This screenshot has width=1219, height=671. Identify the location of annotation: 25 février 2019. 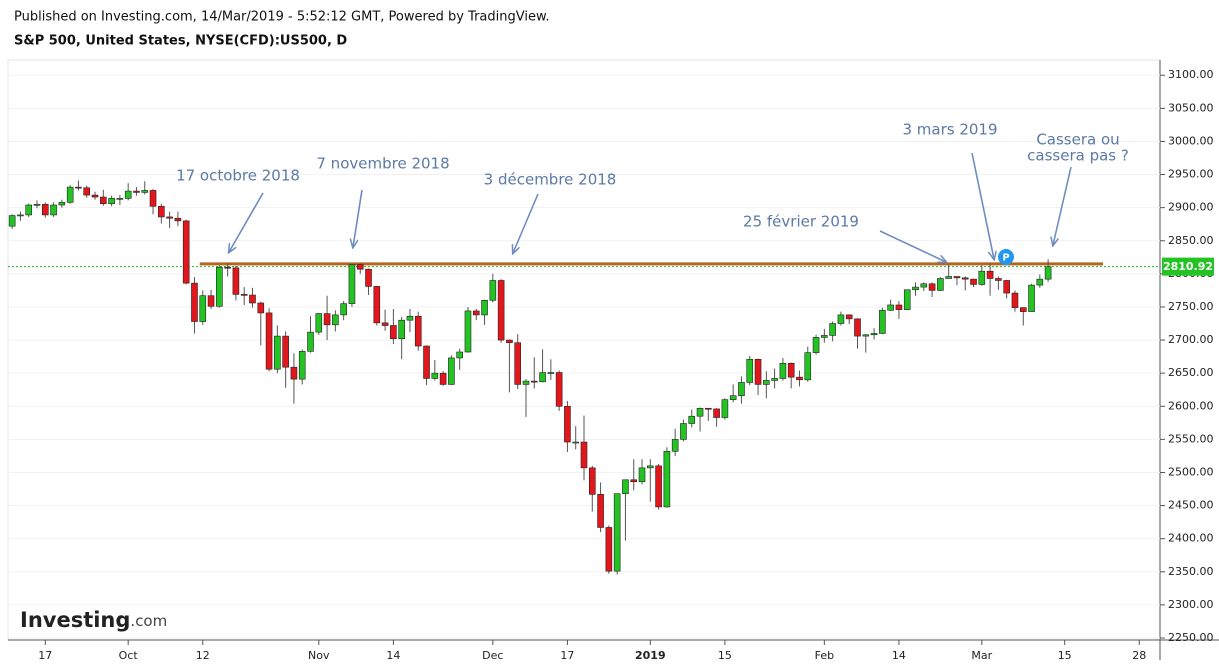
(801, 222).